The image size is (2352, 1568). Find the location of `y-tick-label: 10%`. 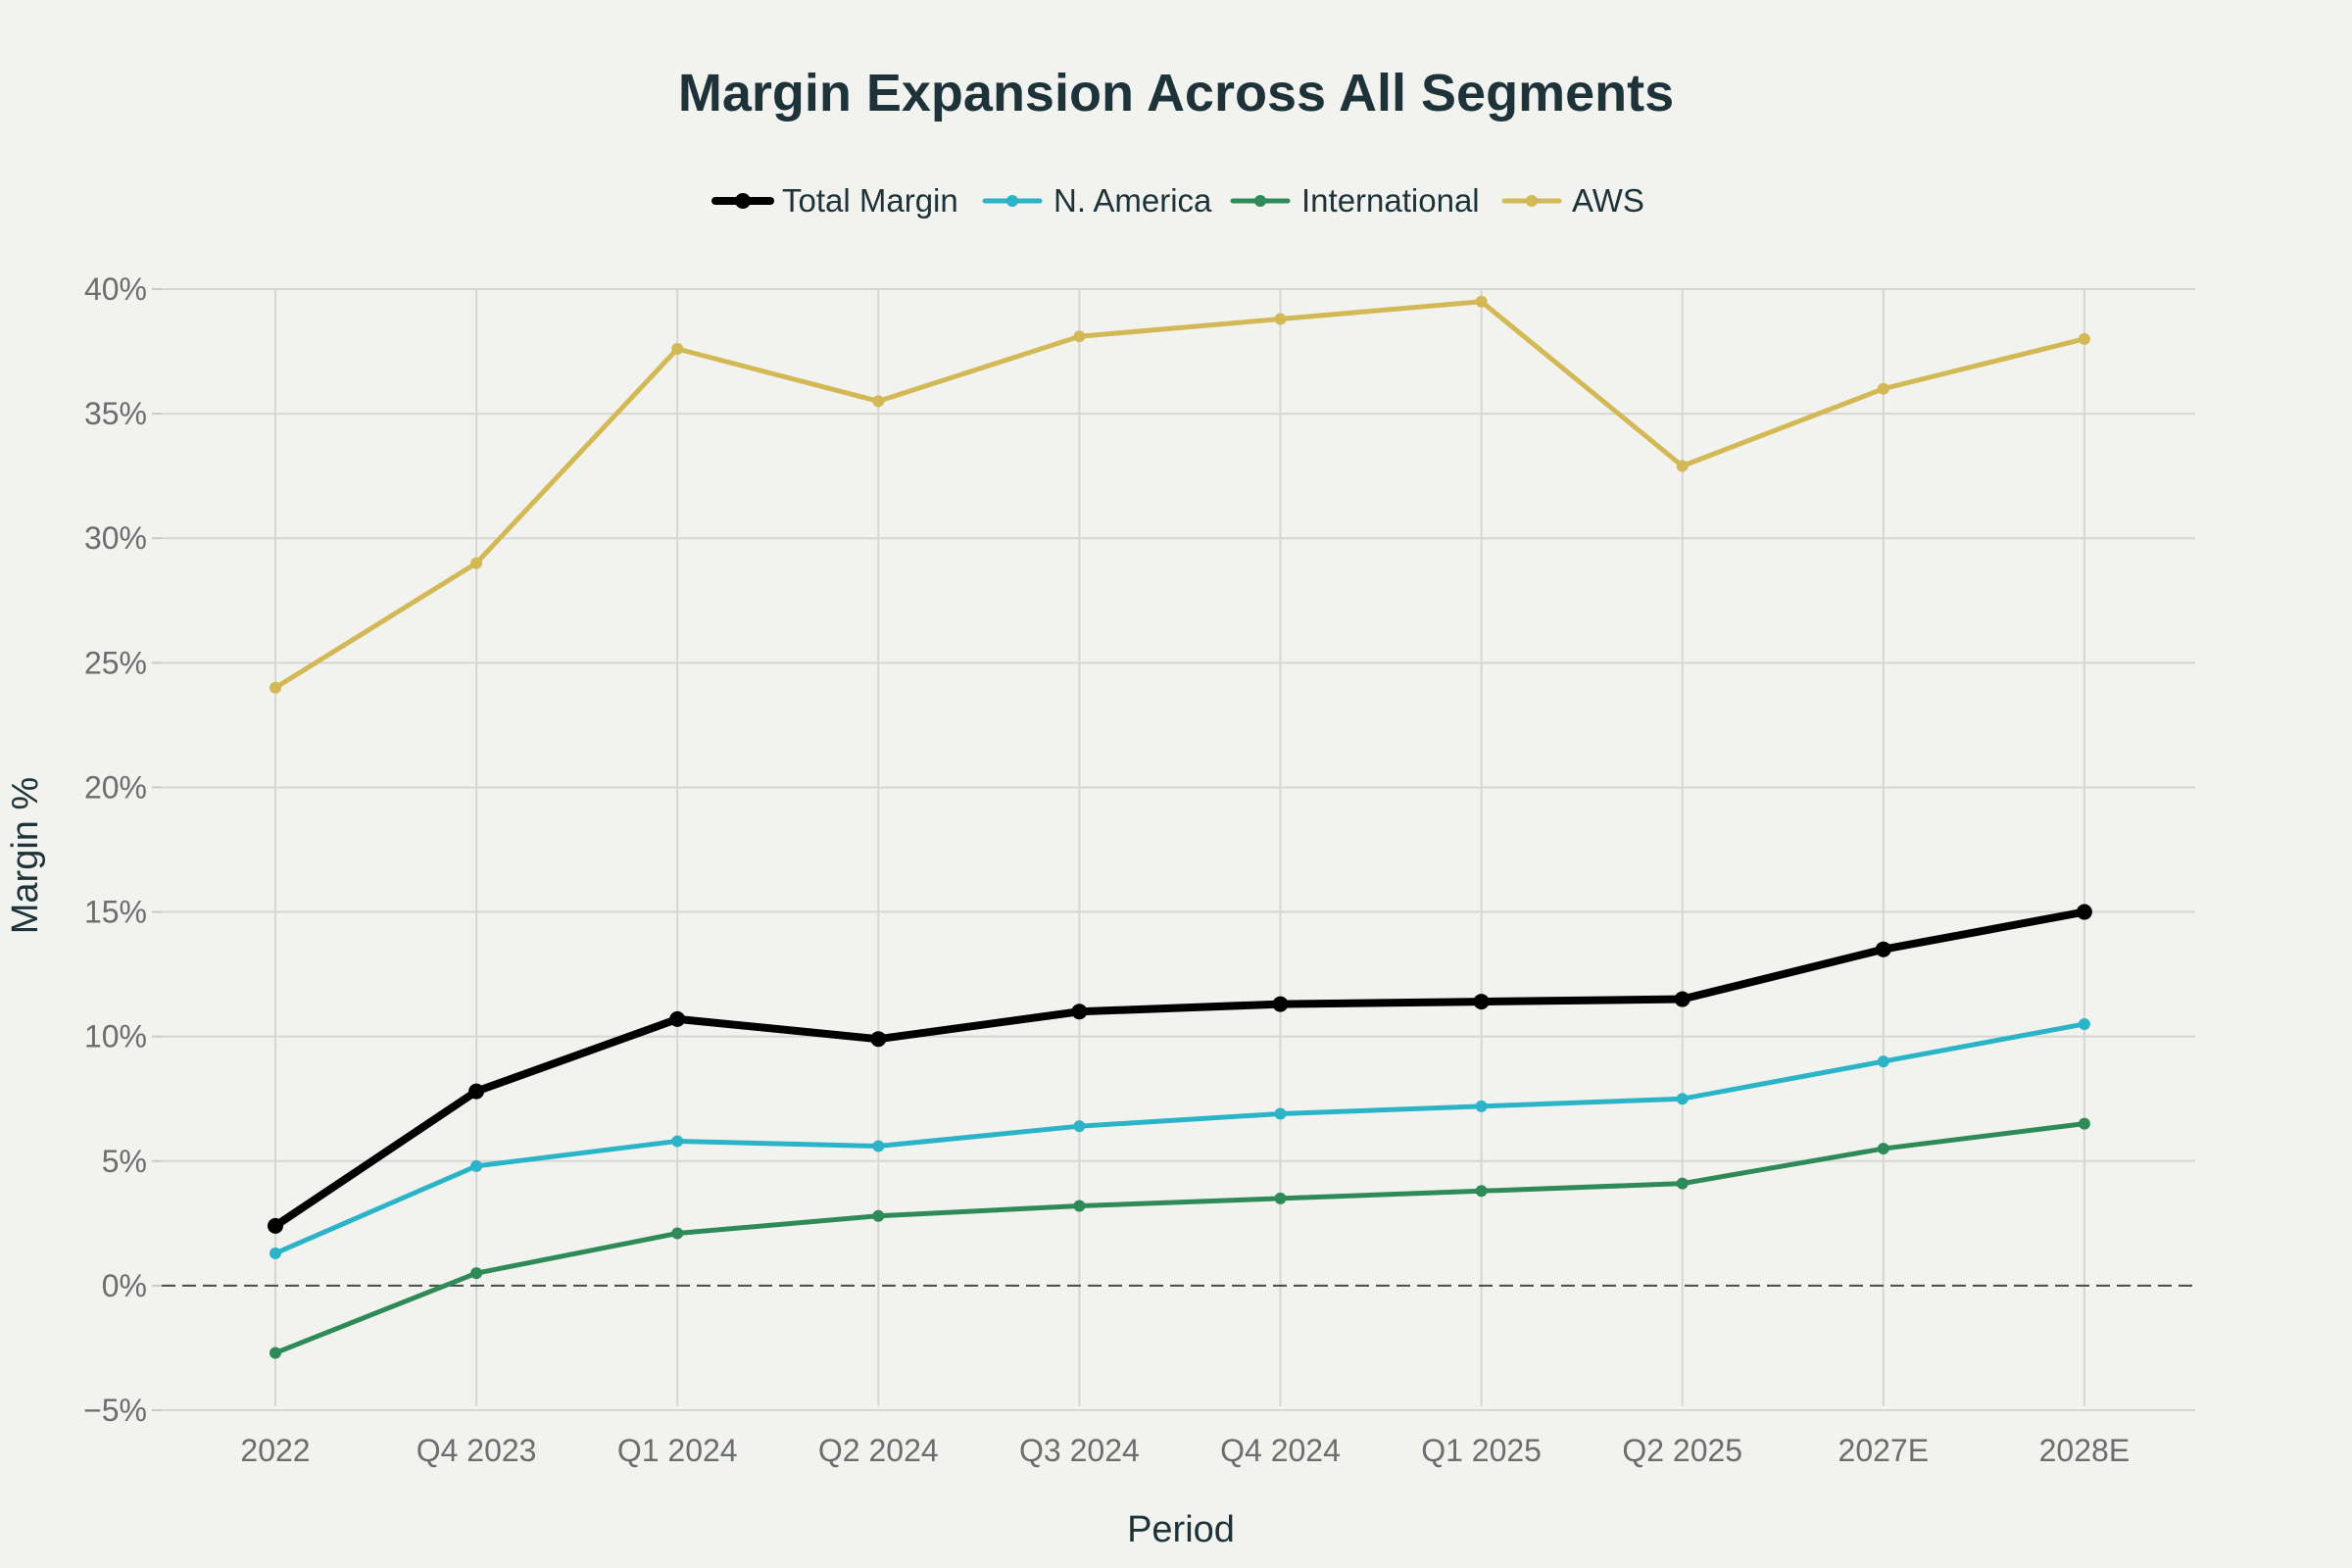

y-tick-label: 10% is located at coordinates (115, 1036).